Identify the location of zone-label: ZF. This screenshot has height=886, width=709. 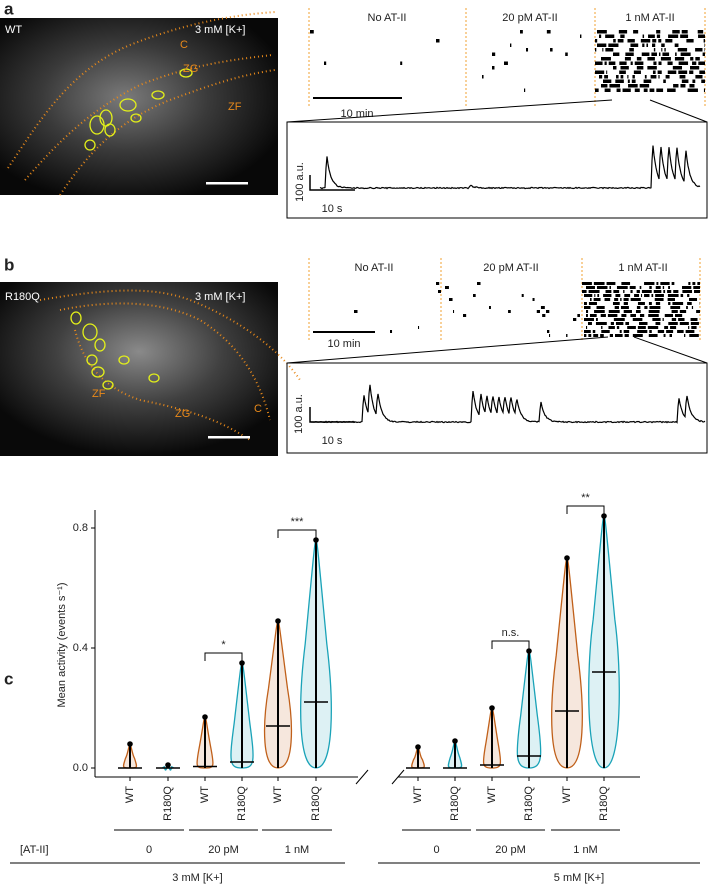
(235, 107).